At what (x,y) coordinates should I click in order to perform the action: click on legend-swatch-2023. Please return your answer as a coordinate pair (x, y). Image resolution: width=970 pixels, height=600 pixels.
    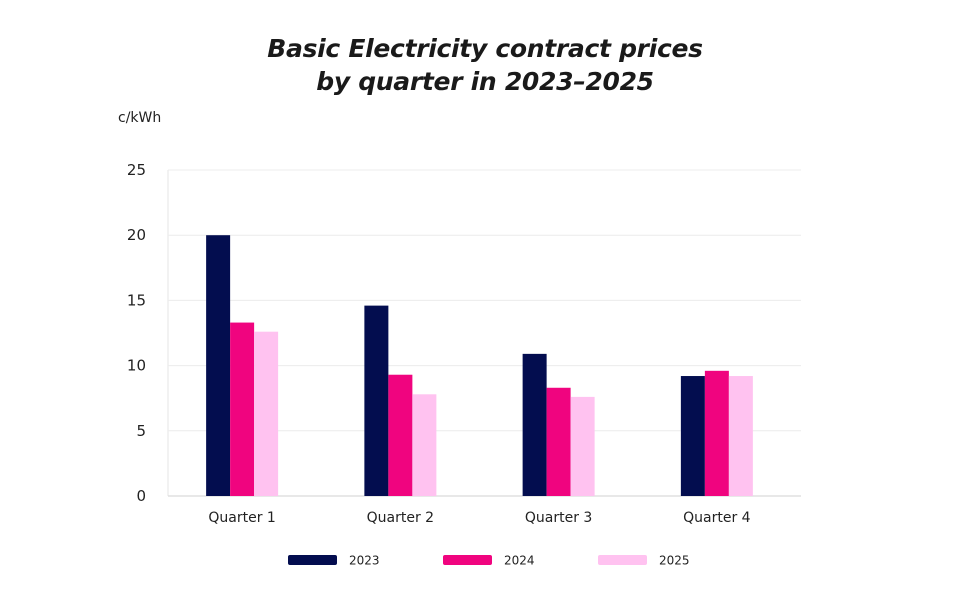
    Looking at the image, I should click on (312, 560).